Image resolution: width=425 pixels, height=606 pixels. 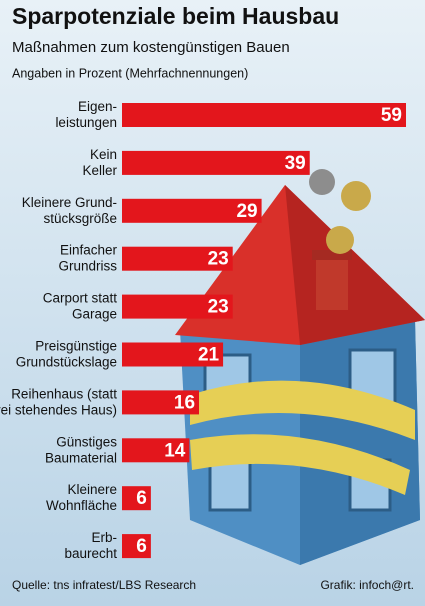 I want to click on category-line: Reihenhaus (statt, so click(x=64, y=393).